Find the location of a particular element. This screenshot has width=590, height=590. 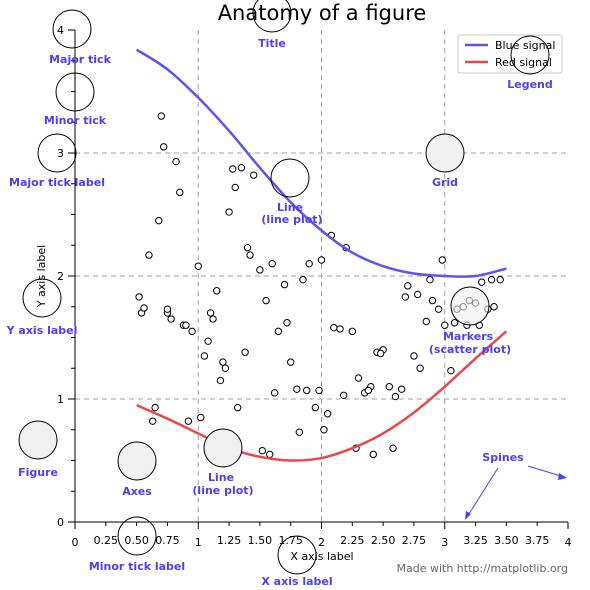

annot-major-tick-label: Major tick label is located at coordinates (57, 182).